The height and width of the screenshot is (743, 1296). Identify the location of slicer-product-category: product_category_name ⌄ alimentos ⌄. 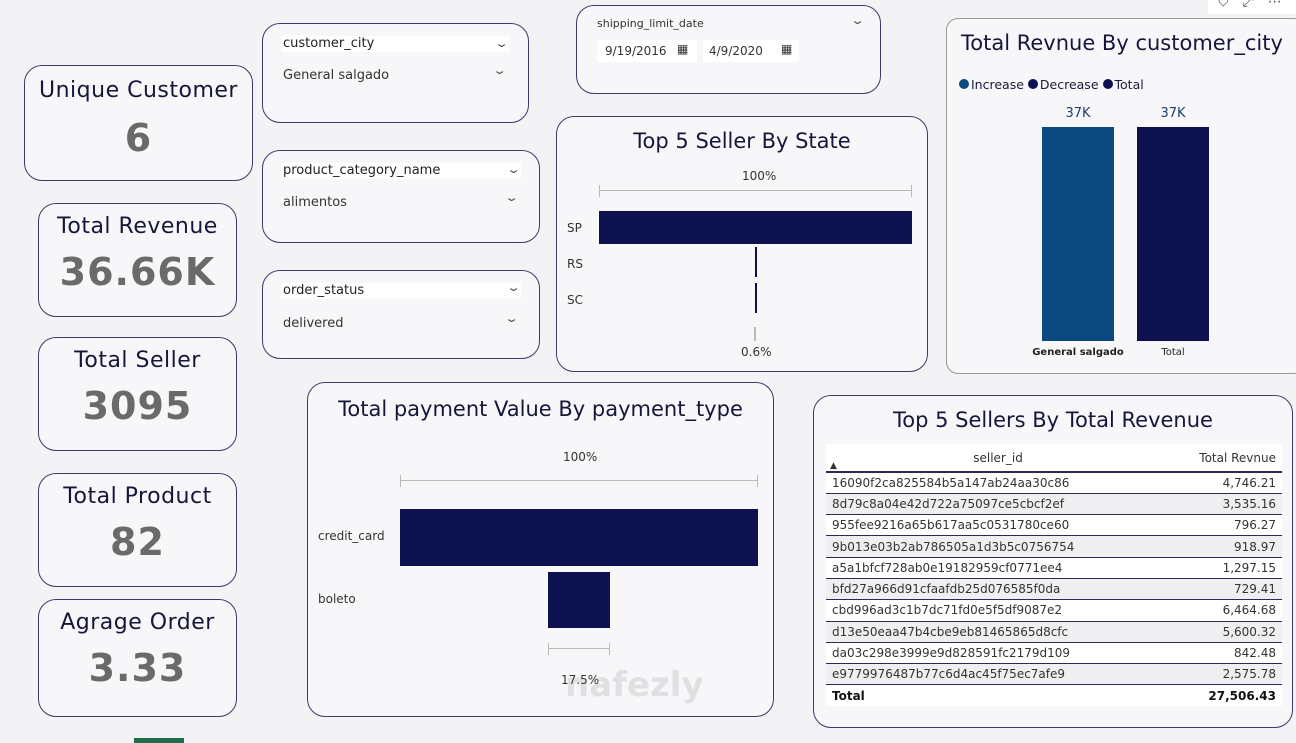
(401, 196).